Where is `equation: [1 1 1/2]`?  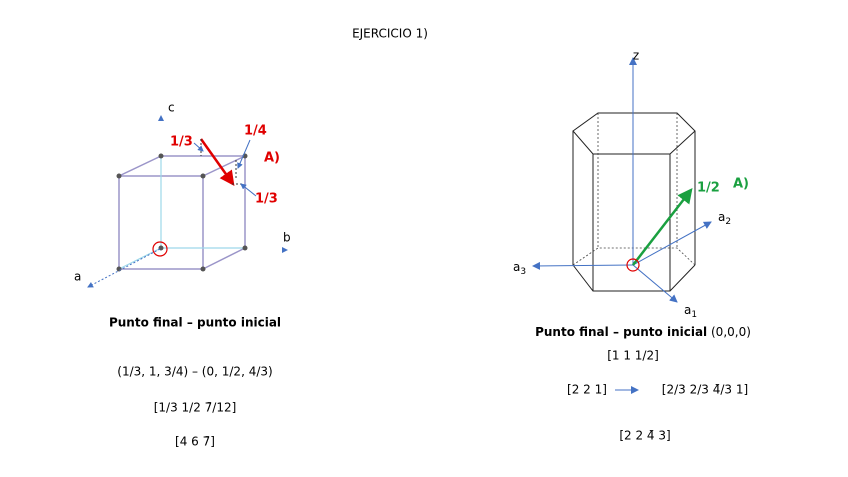
equation: [1 1 1/2] is located at coordinates (633, 356).